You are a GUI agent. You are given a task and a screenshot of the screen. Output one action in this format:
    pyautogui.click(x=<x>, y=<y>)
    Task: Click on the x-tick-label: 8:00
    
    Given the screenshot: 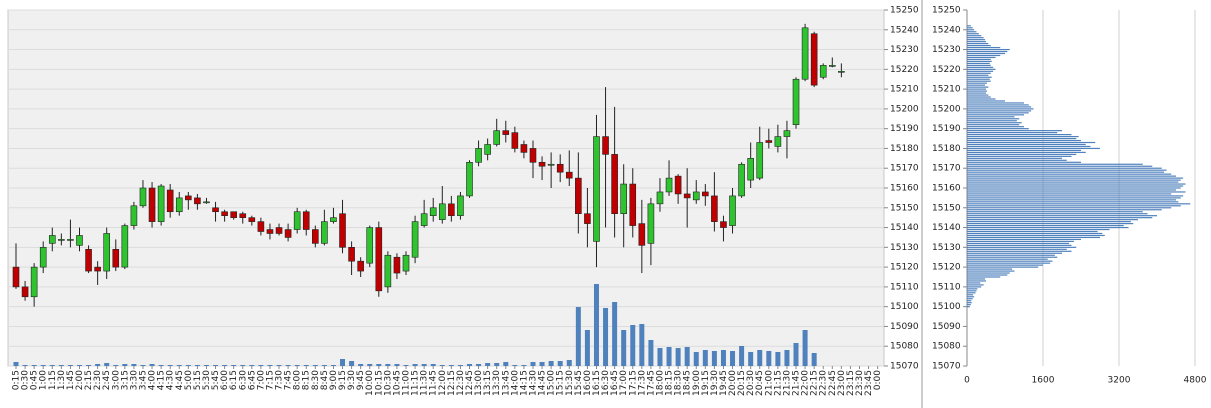 What is the action you would take?
    pyautogui.click(x=298, y=380)
    